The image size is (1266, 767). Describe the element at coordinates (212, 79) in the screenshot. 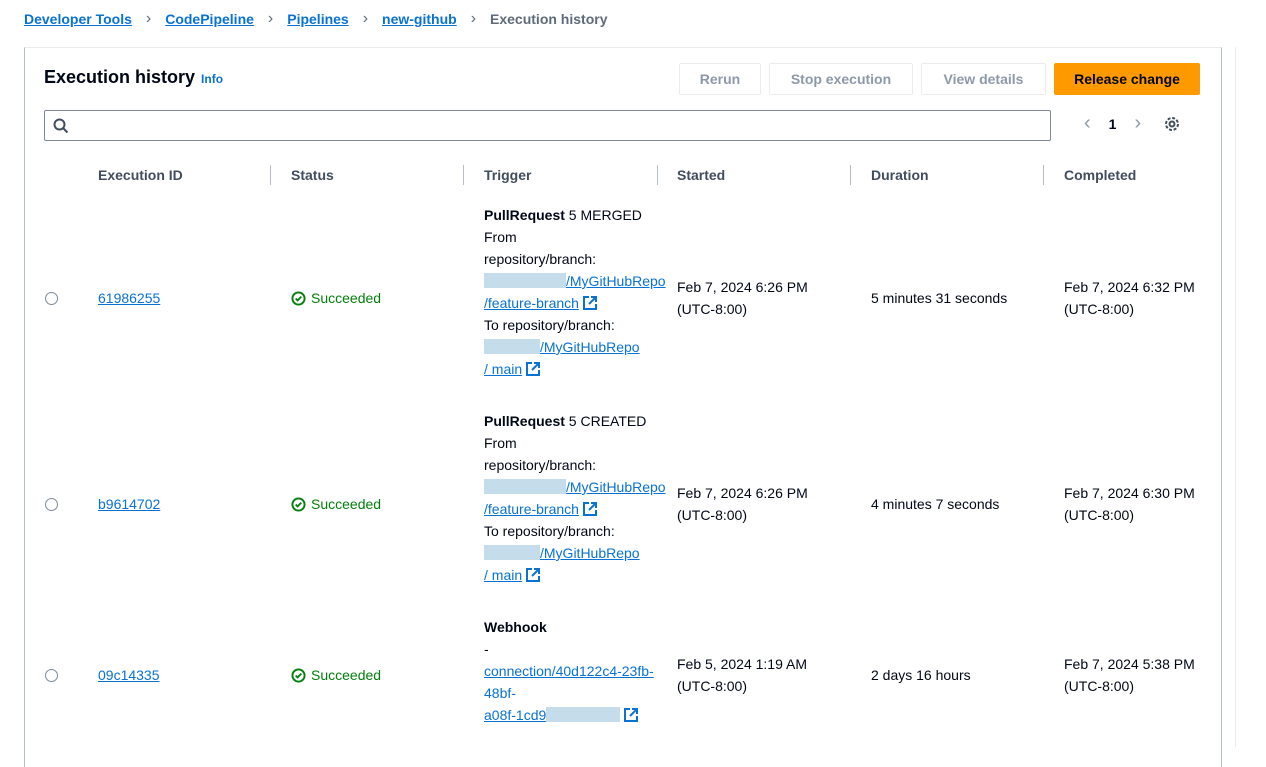

I see `info-link: Info` at that location.